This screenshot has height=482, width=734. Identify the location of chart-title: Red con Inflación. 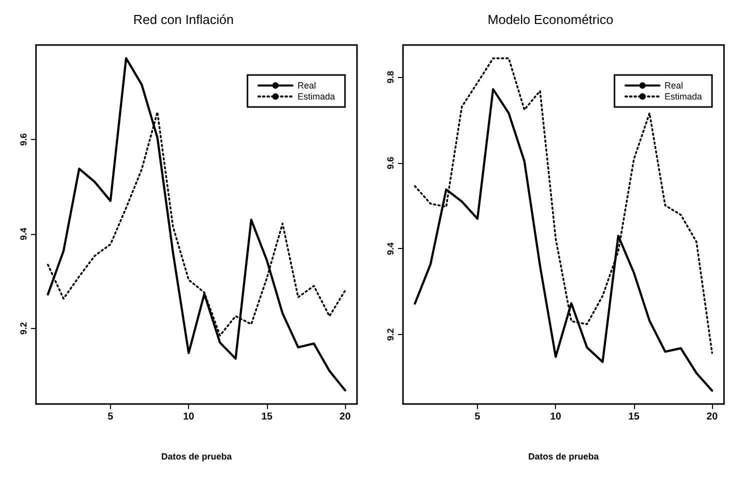
(183, 19).